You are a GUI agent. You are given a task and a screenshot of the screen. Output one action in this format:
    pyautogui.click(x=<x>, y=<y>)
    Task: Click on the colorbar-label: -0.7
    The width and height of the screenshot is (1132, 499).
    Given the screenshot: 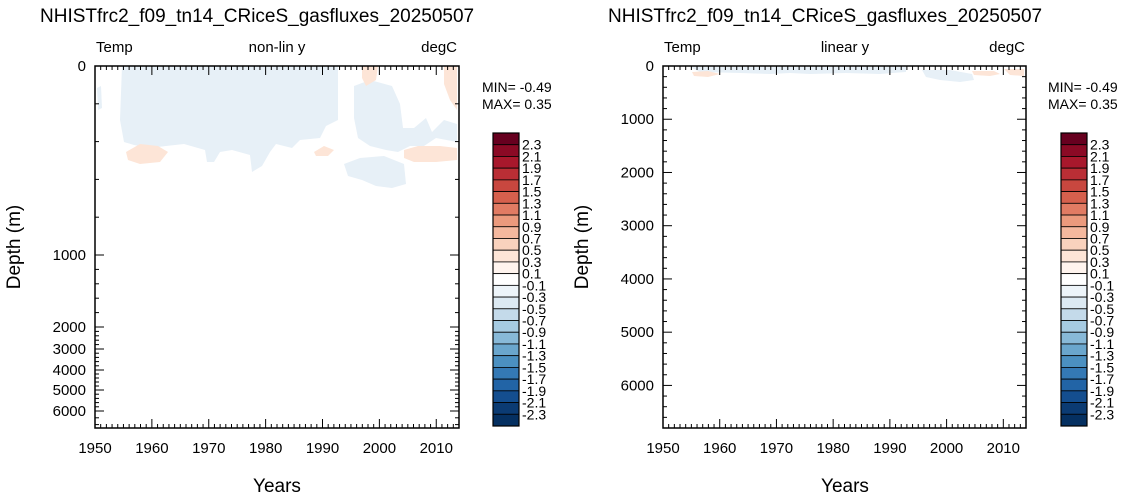 What is the action you would take?
    pyautogui.click(x=534, y=321)
    